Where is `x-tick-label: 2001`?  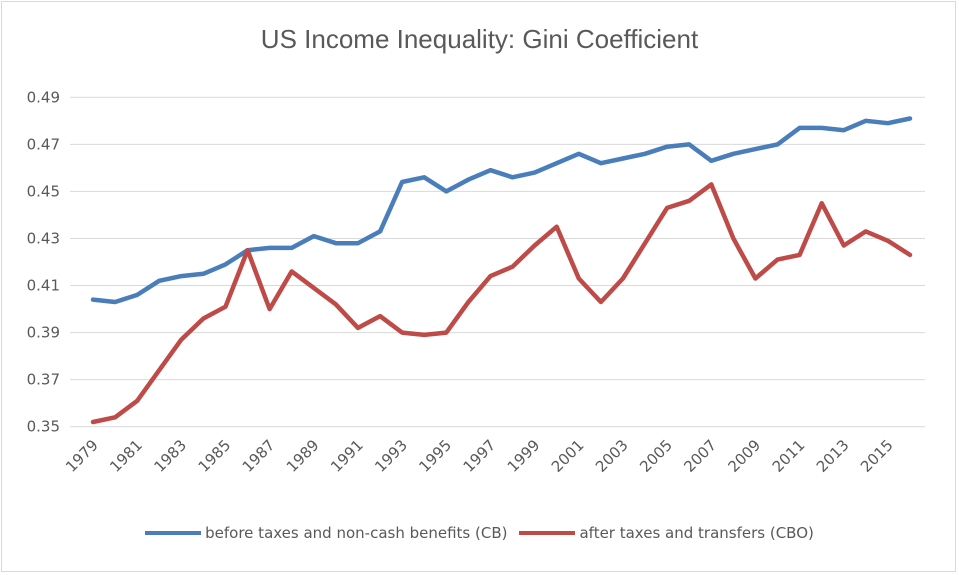
x-tick-label: 2001 is located at coordinates (568, 456).